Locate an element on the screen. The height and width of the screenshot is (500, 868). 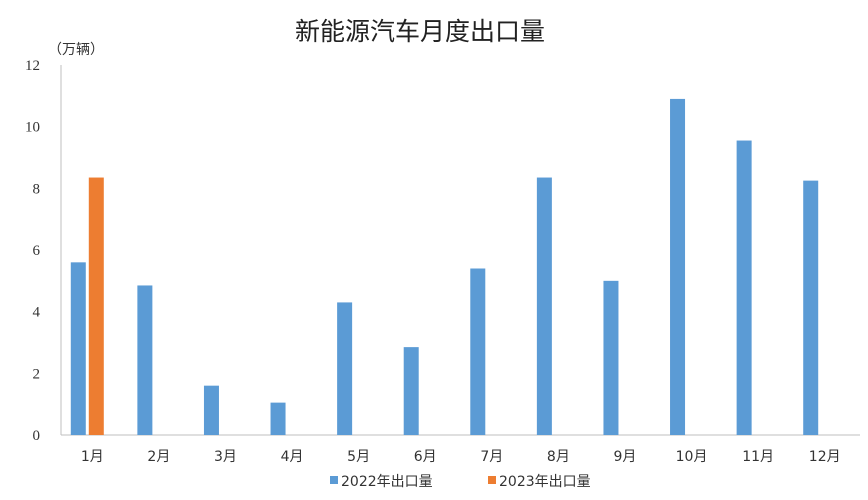
x-tick-label: 4月 is located at coordinates (292, 457).